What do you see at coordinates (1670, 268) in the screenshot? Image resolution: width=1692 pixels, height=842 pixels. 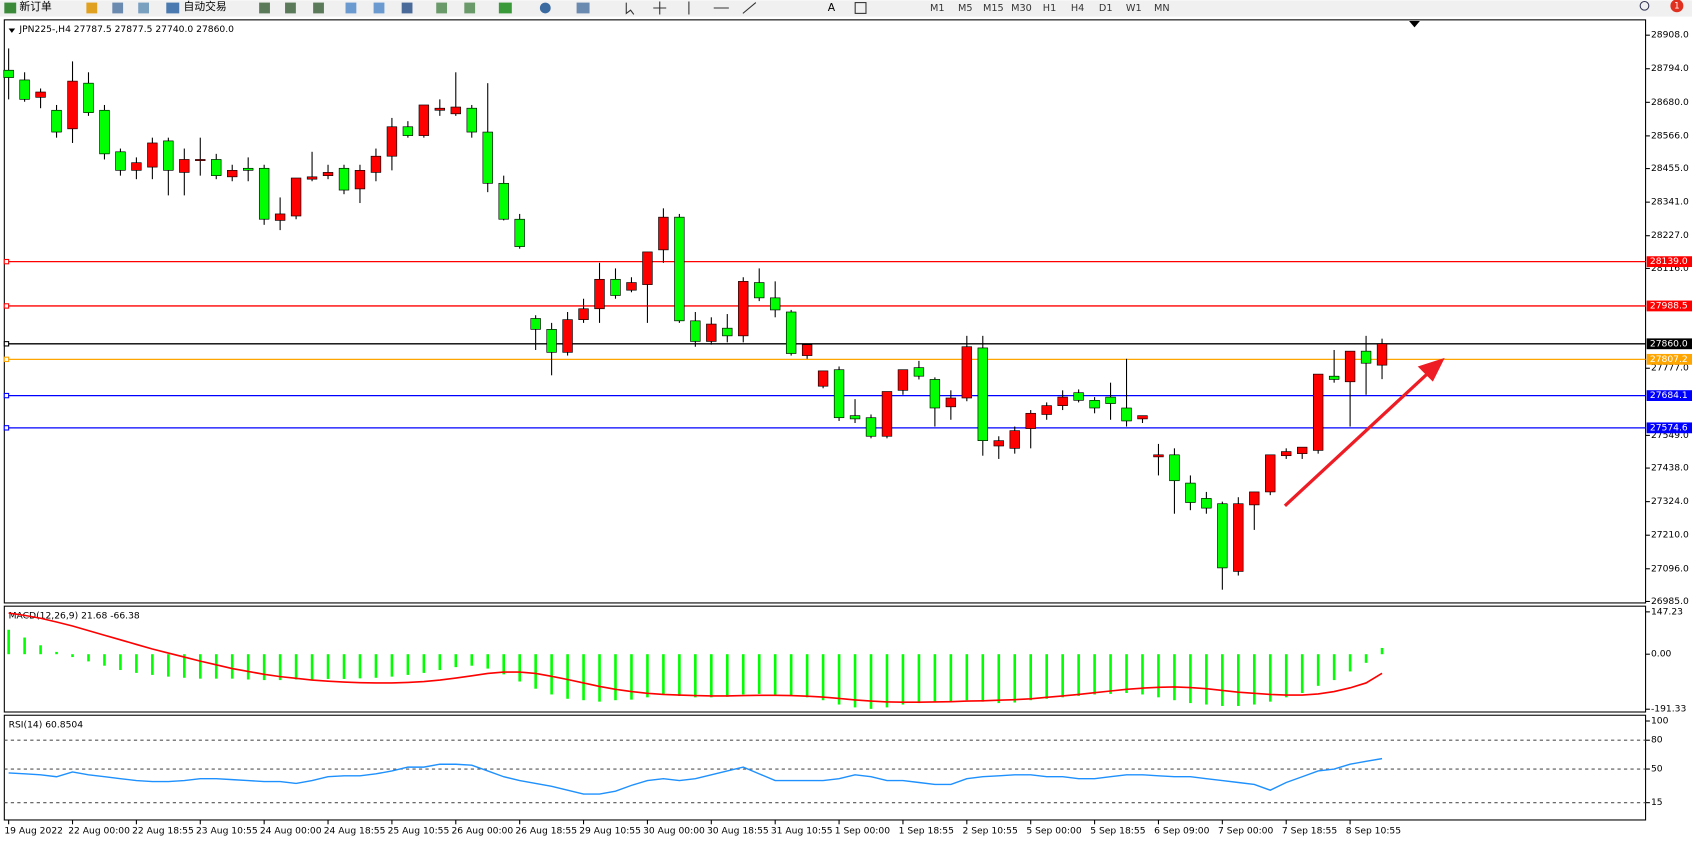 I see `y-tick-label: 28116.0` at bounding box center [1670, 268].